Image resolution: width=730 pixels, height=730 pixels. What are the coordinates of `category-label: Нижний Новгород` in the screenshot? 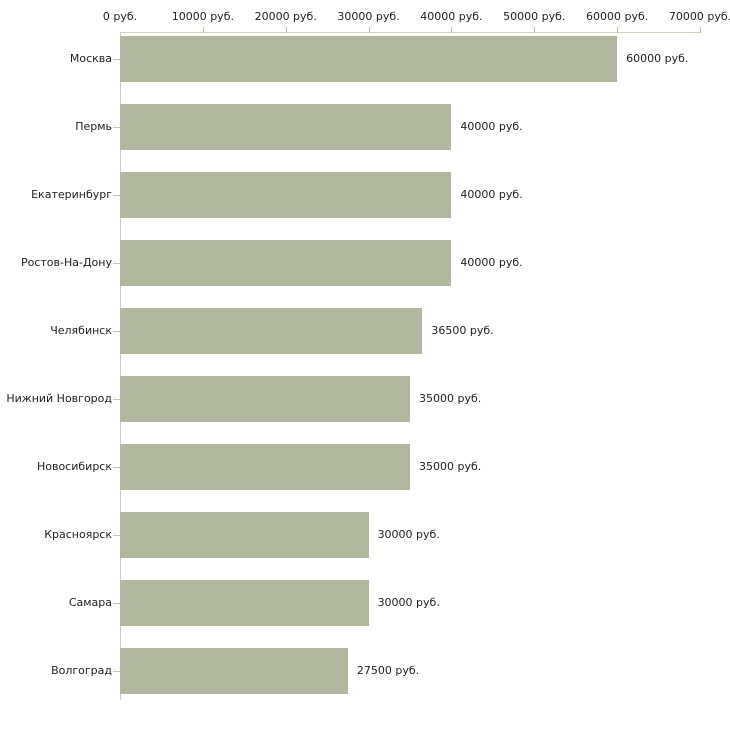 It's located at (59, 398).